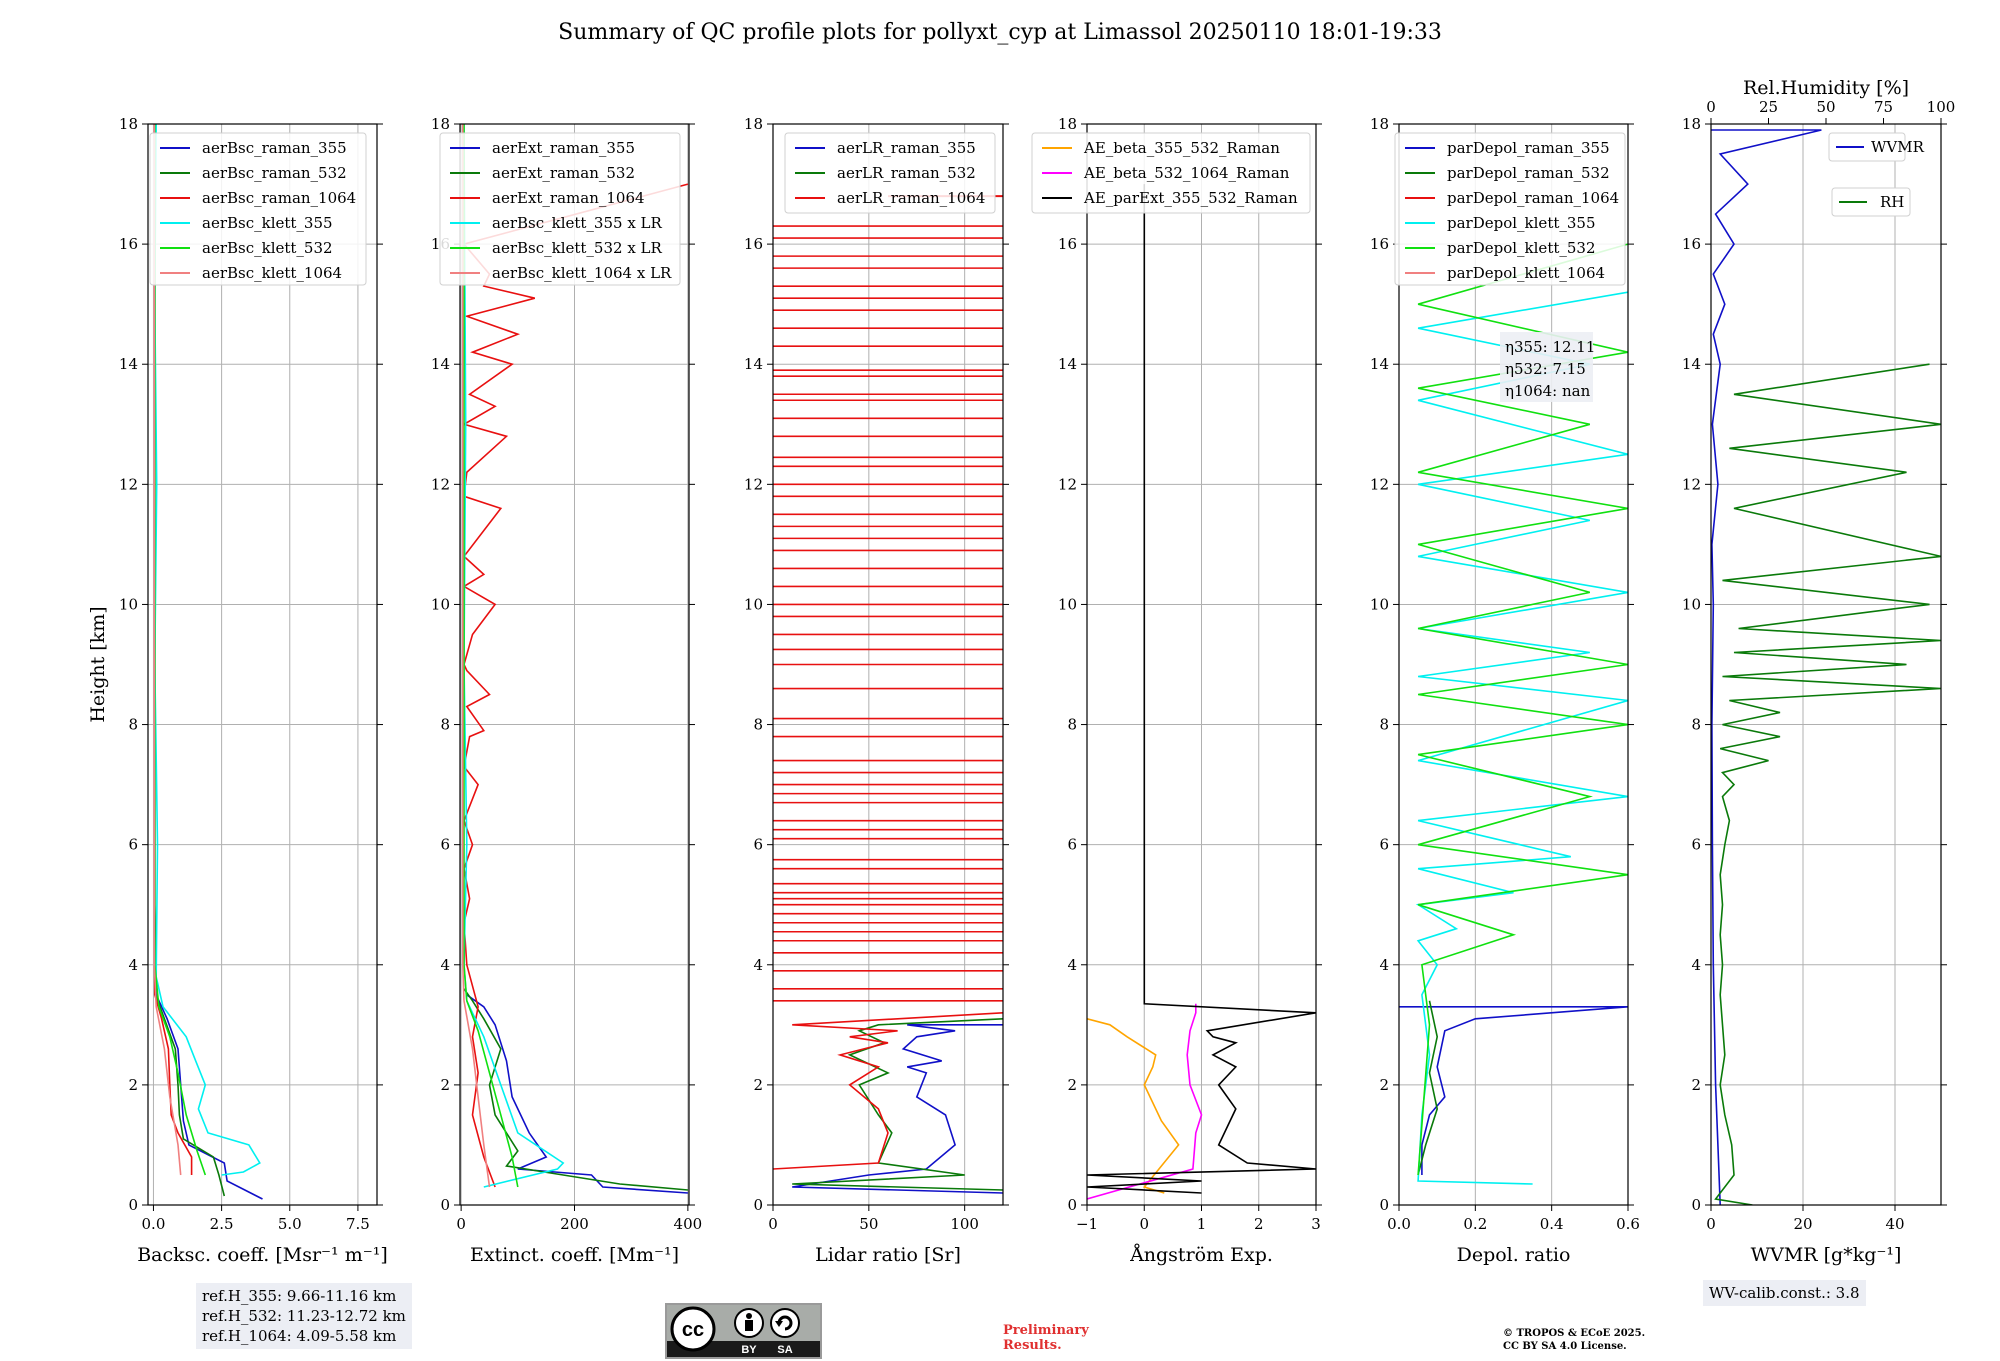 Image resolution: width=2000 pixels, height=1361 pixels. Describe the element at coordinates (1133, 1106) in the screenshot. I see `series-line-AE_beta_355_532_Raman` at that location.